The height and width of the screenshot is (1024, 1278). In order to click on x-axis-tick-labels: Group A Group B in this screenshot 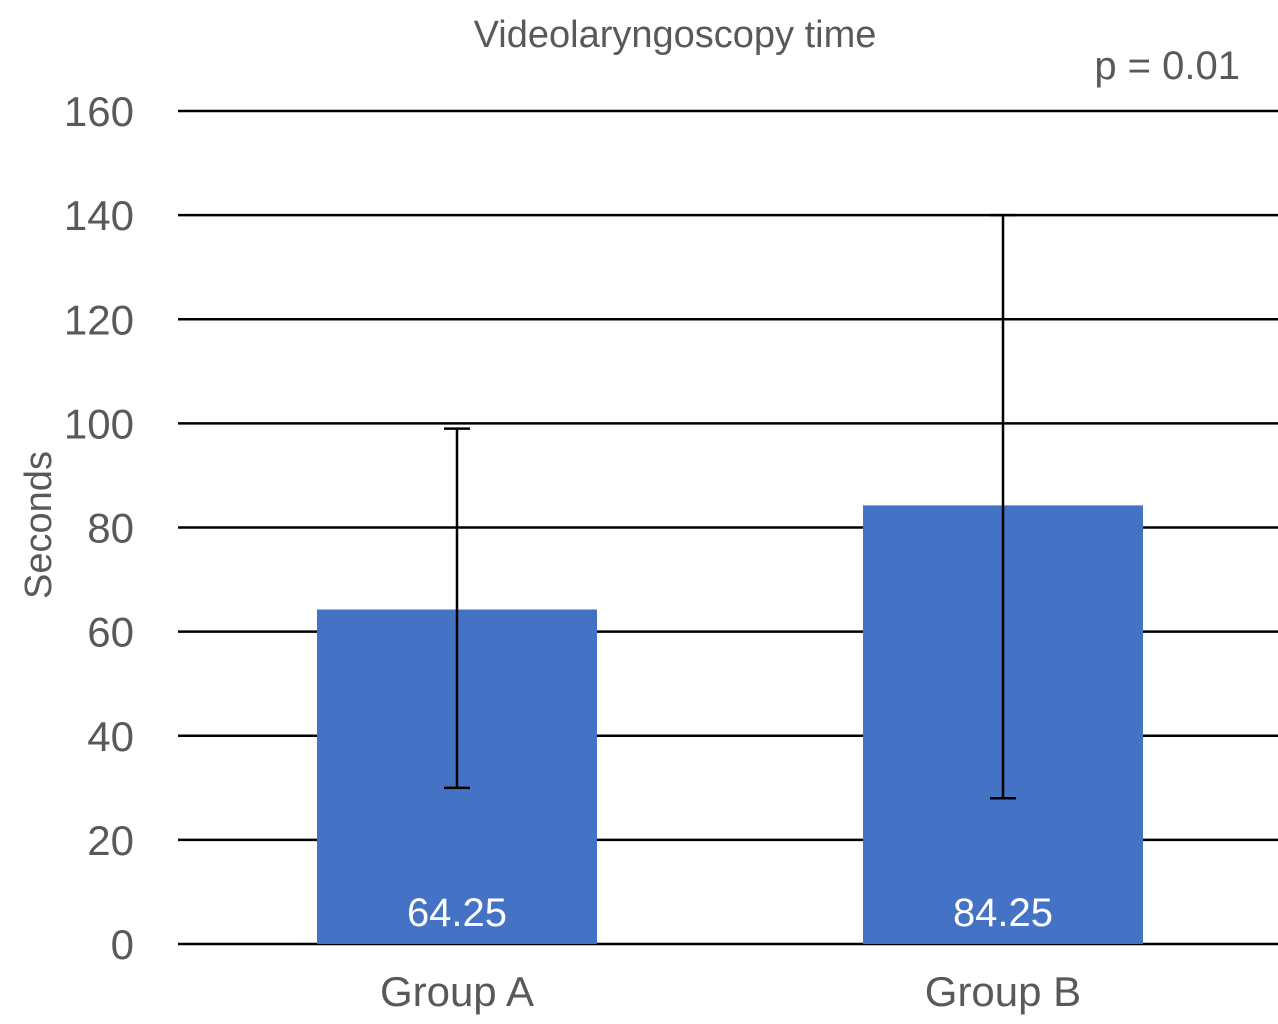, I will do `click(730, 991)`.